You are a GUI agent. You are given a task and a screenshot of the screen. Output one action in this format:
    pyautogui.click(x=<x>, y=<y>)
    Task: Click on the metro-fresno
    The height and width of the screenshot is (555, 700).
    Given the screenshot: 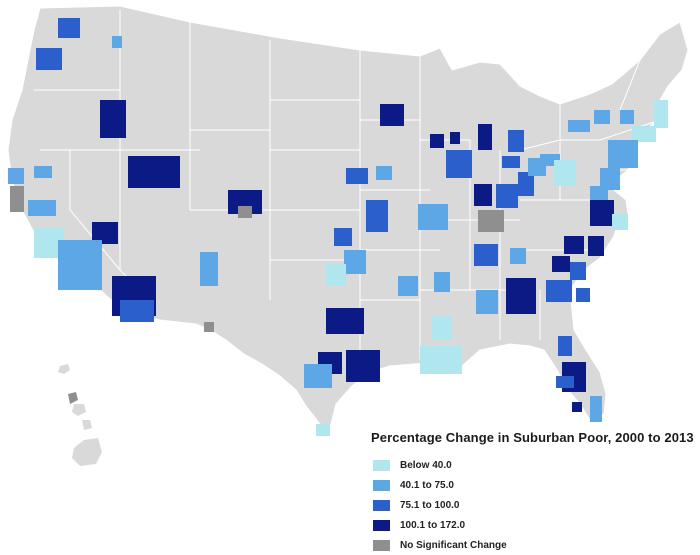 What is the action you would take?
    pyautogui.click(x=42, y=208)
    